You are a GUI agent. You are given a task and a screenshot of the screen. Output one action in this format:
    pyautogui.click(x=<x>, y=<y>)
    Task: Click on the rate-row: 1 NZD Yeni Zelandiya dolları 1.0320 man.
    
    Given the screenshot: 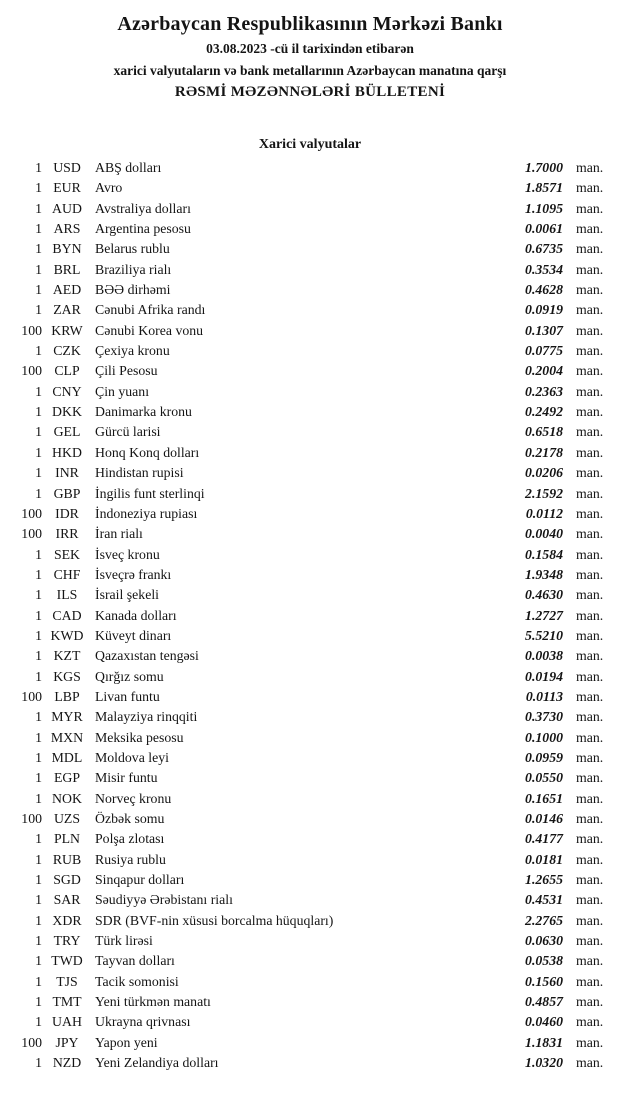 What is the action you would take?
    pyautogui.click(x=310, y=1063)
    